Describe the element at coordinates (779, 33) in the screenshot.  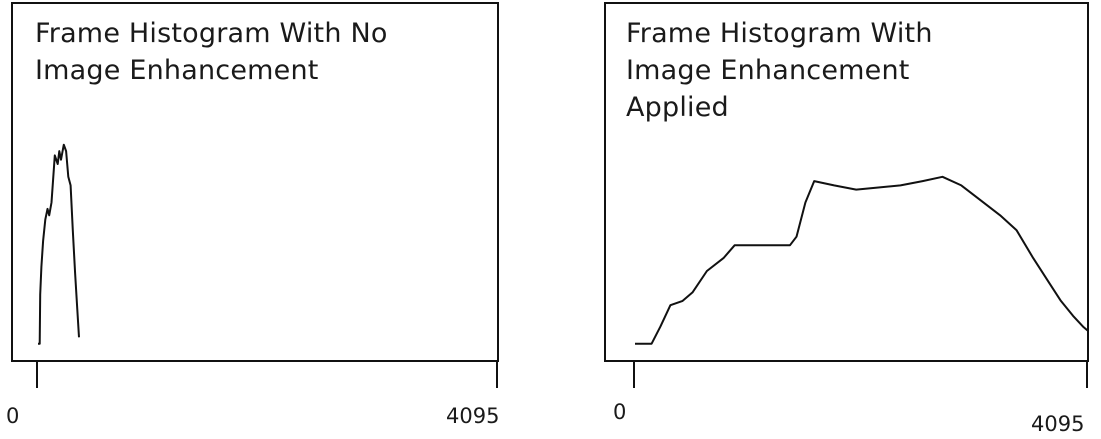
I see `chart-title-line: Frame Histogram With` at that location.